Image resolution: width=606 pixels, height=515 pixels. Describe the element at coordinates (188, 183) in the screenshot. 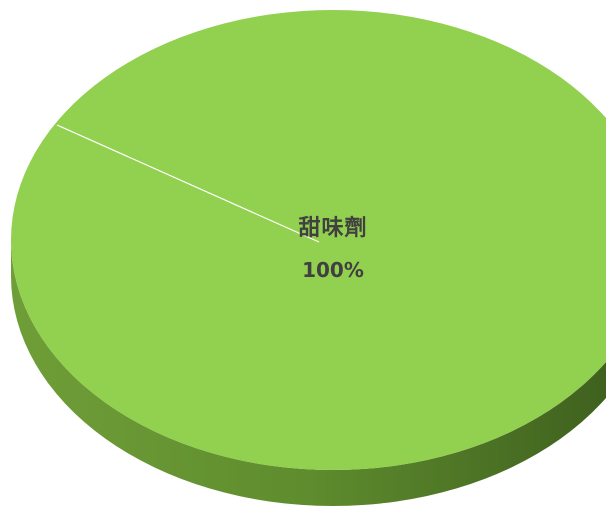

I see `pie-slice-edge-line` at that location.